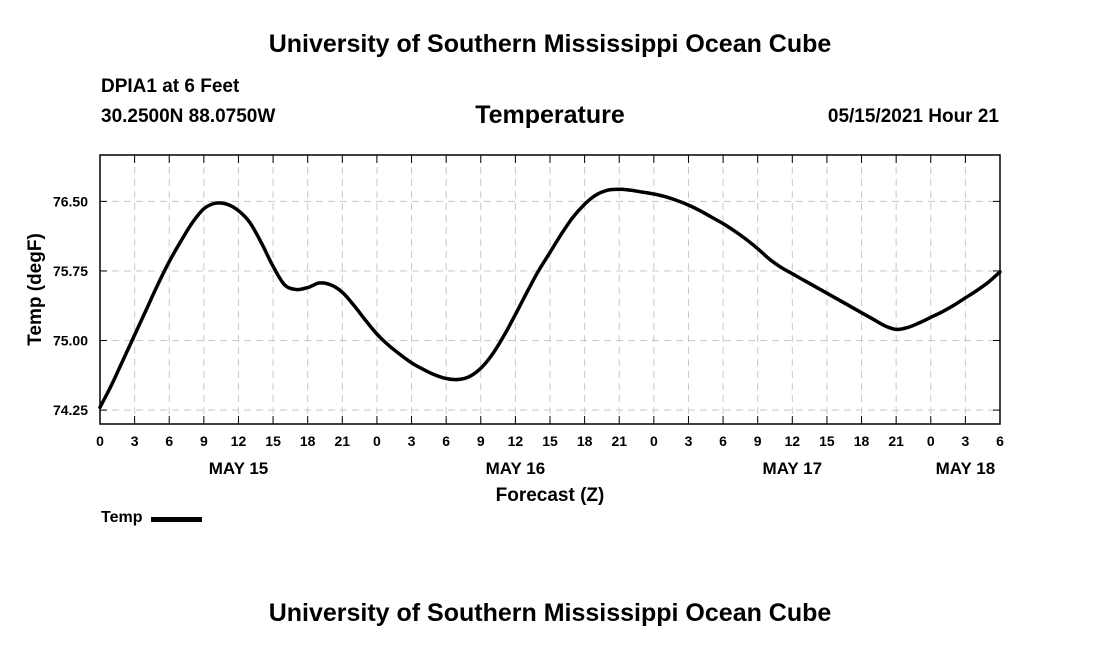  Describe the element at coordinates (70, 341) in the screenshot. I see `y-tick-label: 75.00` at that location.